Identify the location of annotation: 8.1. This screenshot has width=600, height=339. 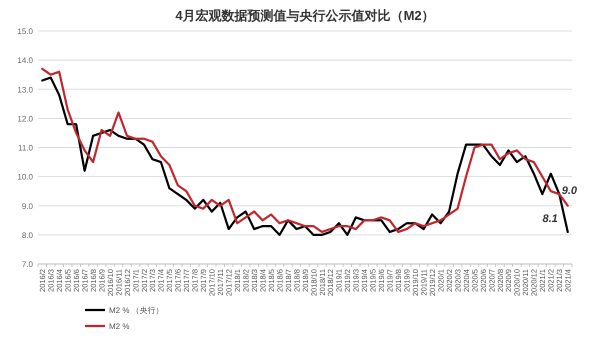
(550, 218).